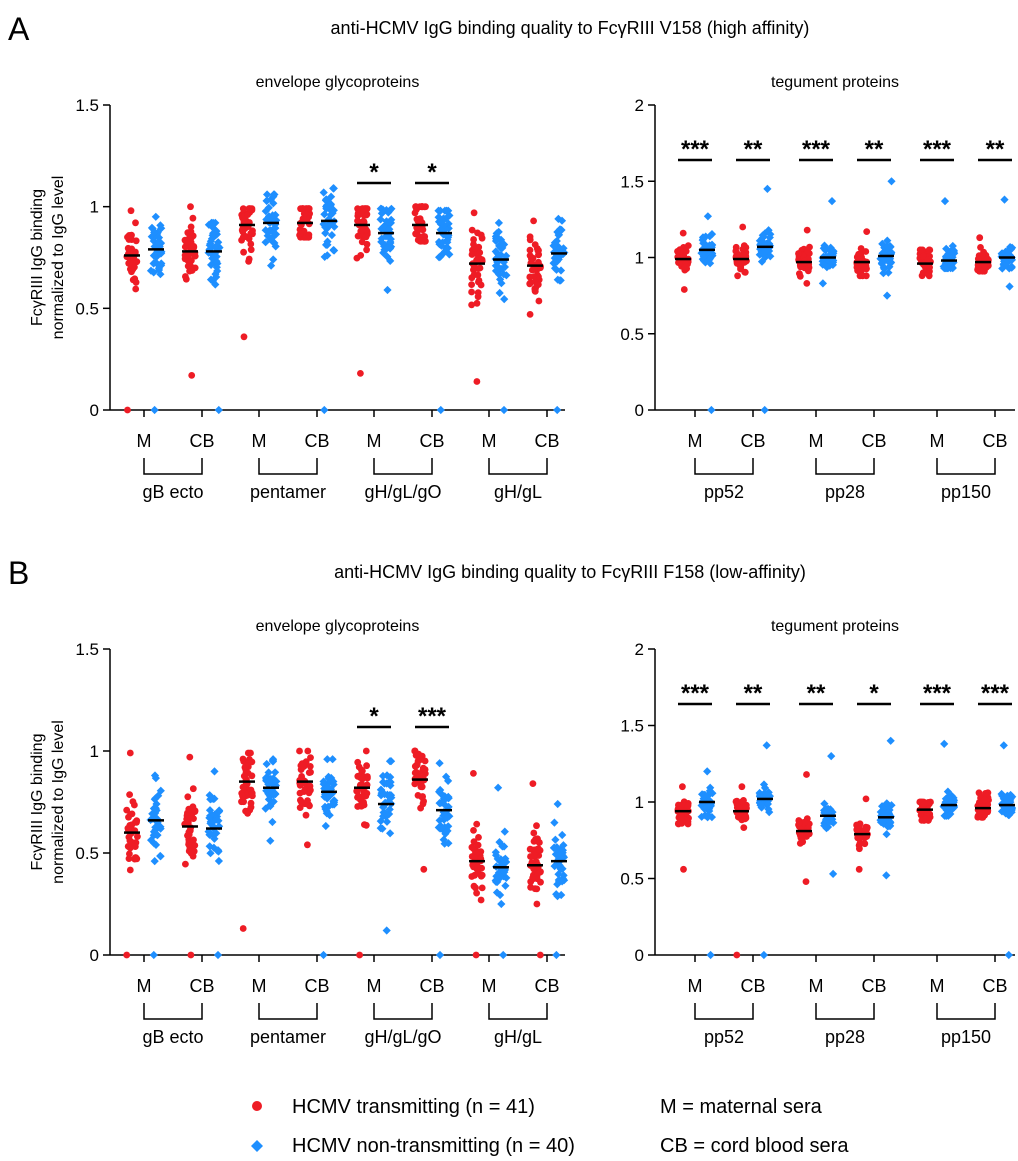  Describe the element at coordinates (845, 1037) in the screenshot. I see `x-group-label: pp28` at that location.